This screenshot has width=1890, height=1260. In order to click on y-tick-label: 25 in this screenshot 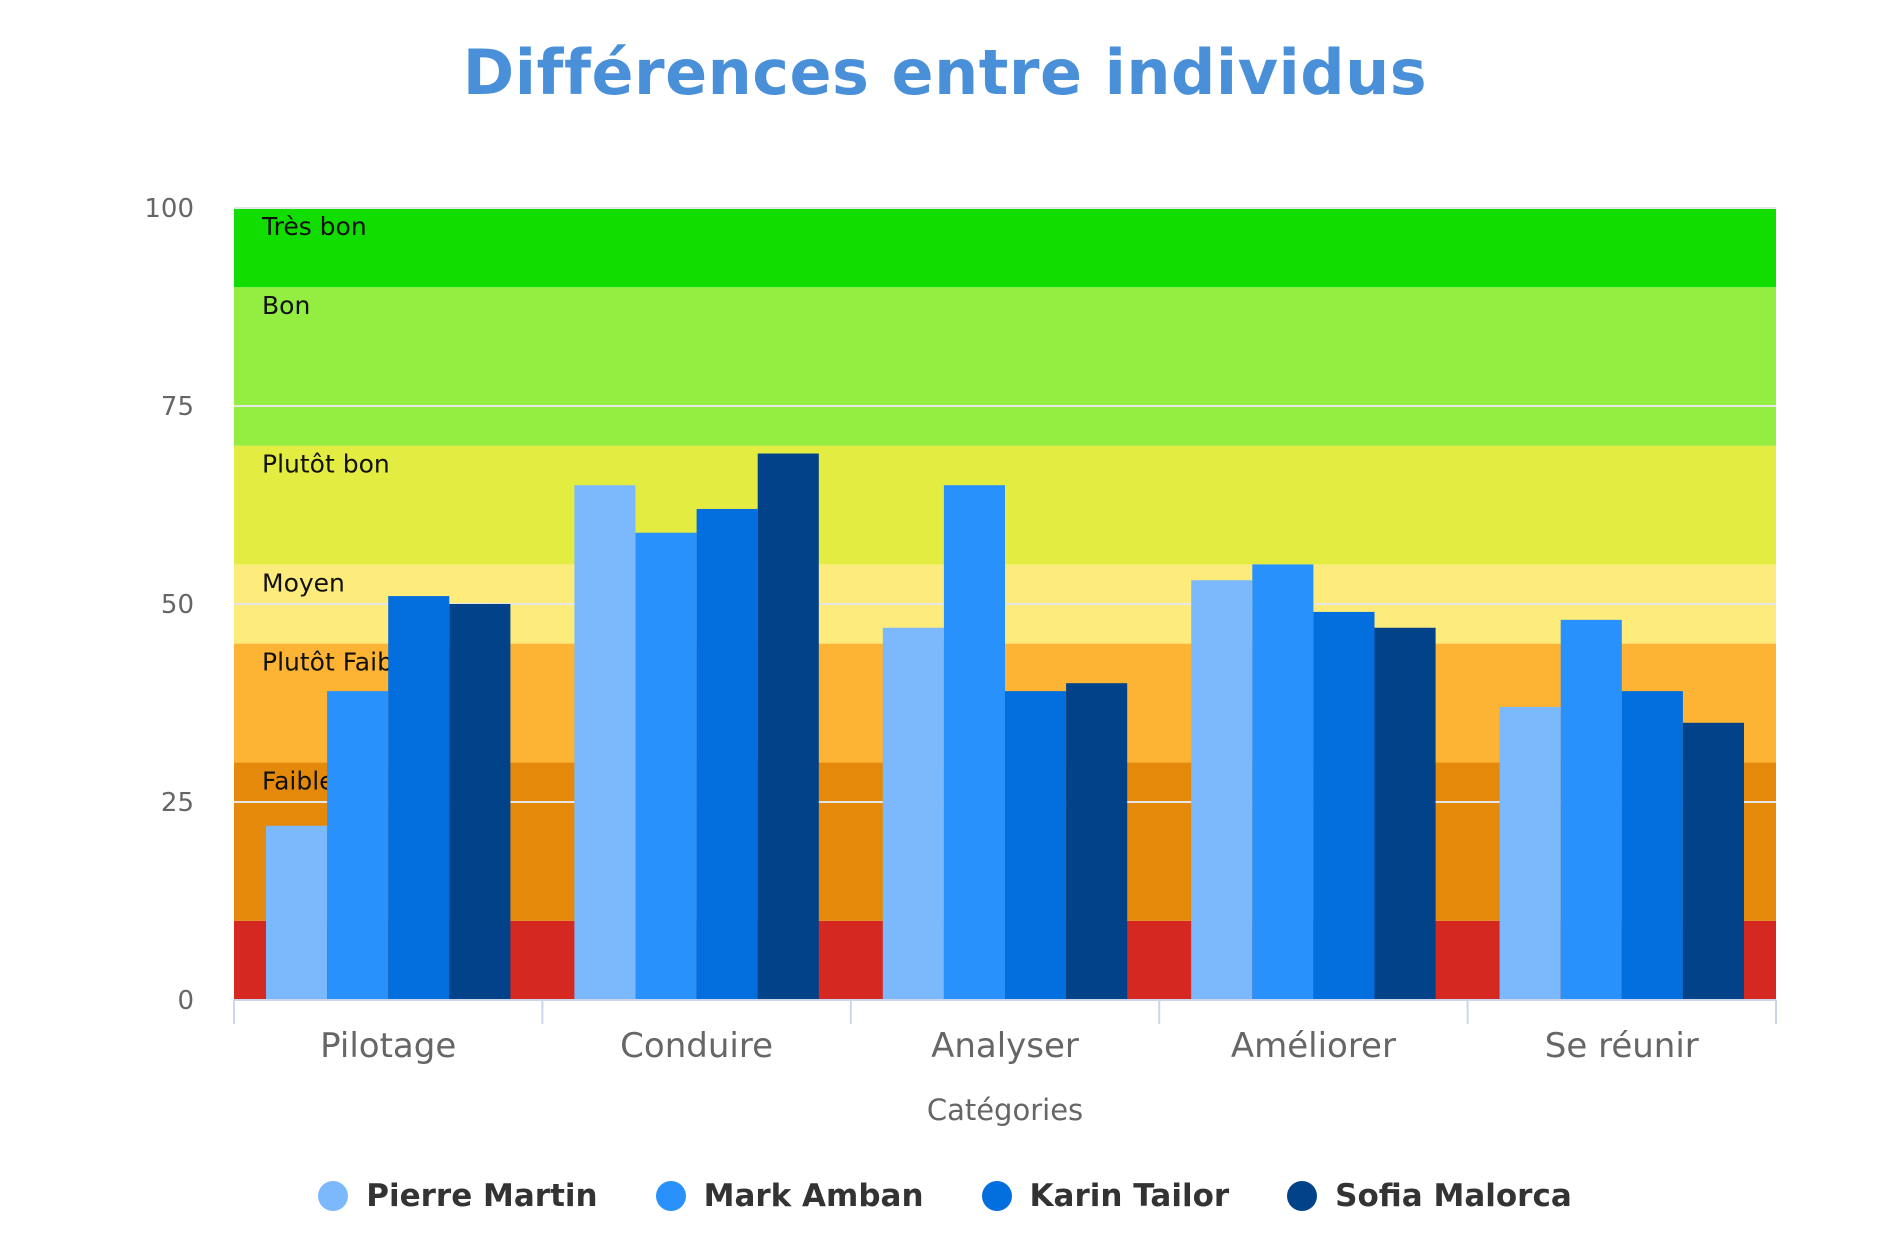, I will do `click(177, 803)`.